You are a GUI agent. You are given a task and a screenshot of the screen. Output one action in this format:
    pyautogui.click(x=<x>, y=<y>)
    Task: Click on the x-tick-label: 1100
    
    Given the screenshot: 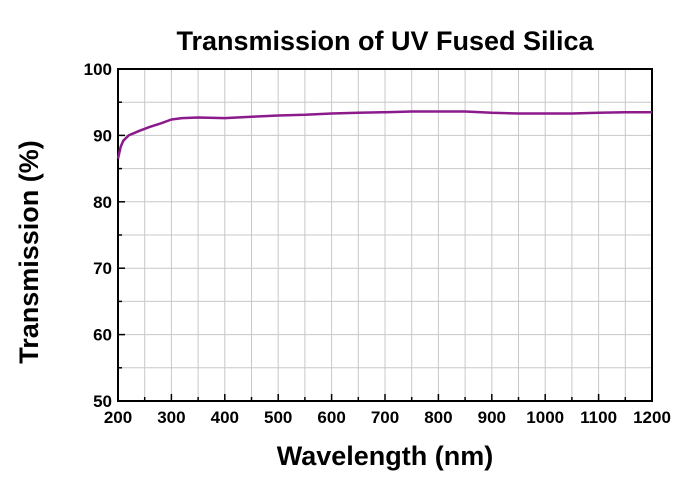 What is the action you would take?
    pyautogui.click(x=598, y=417)
    